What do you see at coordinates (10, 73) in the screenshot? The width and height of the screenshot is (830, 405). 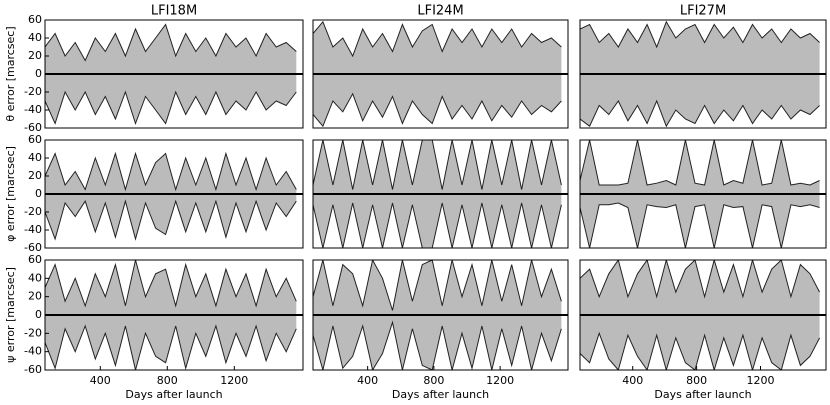 I see `y-axis-label: θ error [marcsec]` at bounding box center [10, 73].